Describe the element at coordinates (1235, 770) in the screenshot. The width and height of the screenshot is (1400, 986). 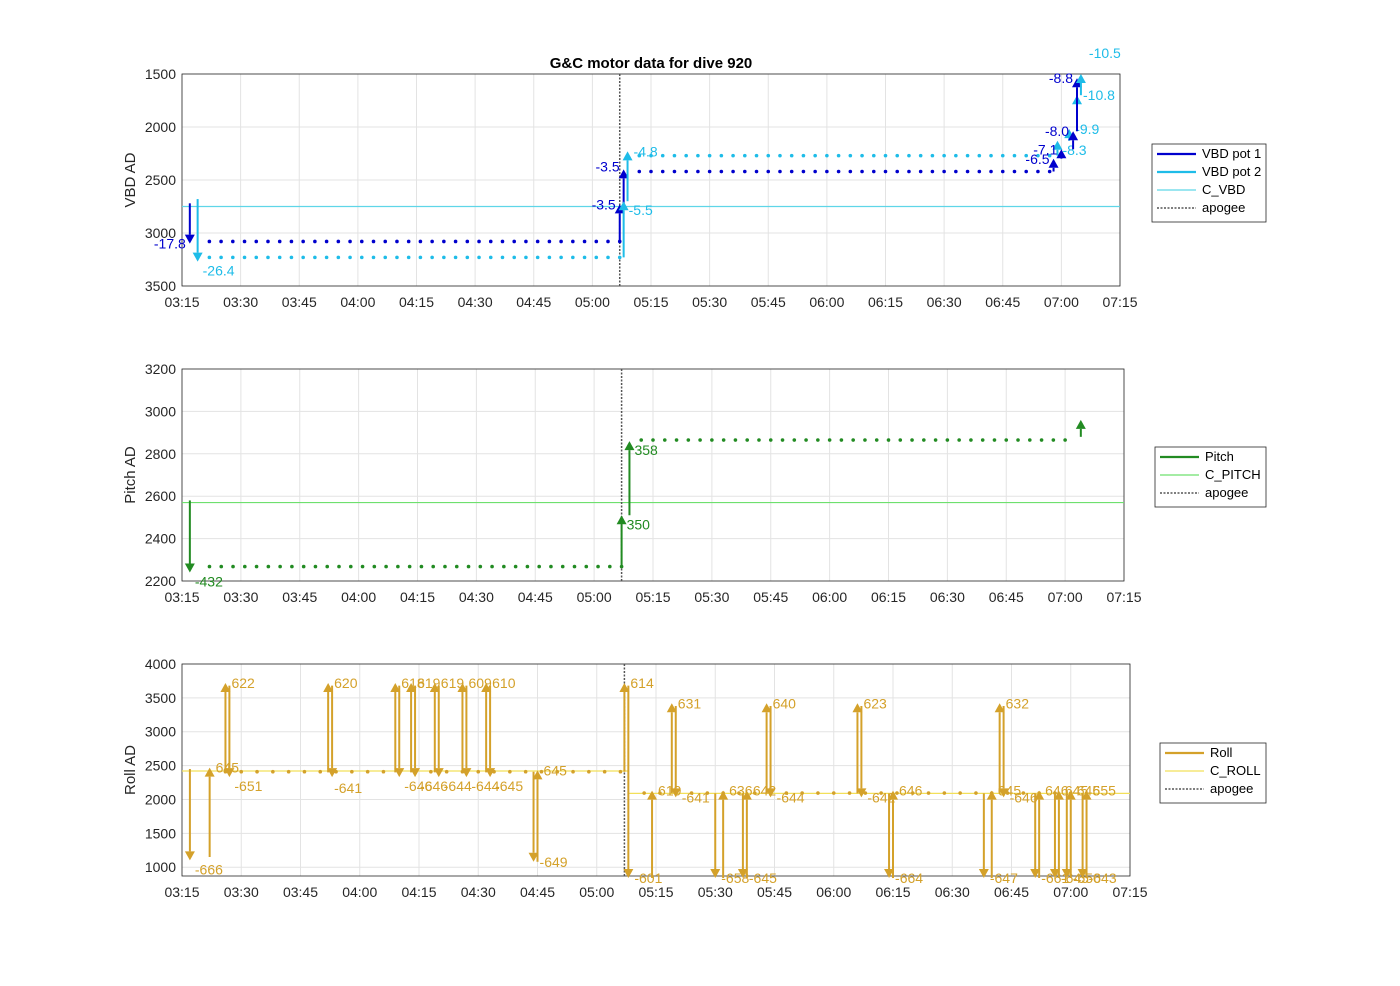
I see `legend-label: C_ROLL` at that location.